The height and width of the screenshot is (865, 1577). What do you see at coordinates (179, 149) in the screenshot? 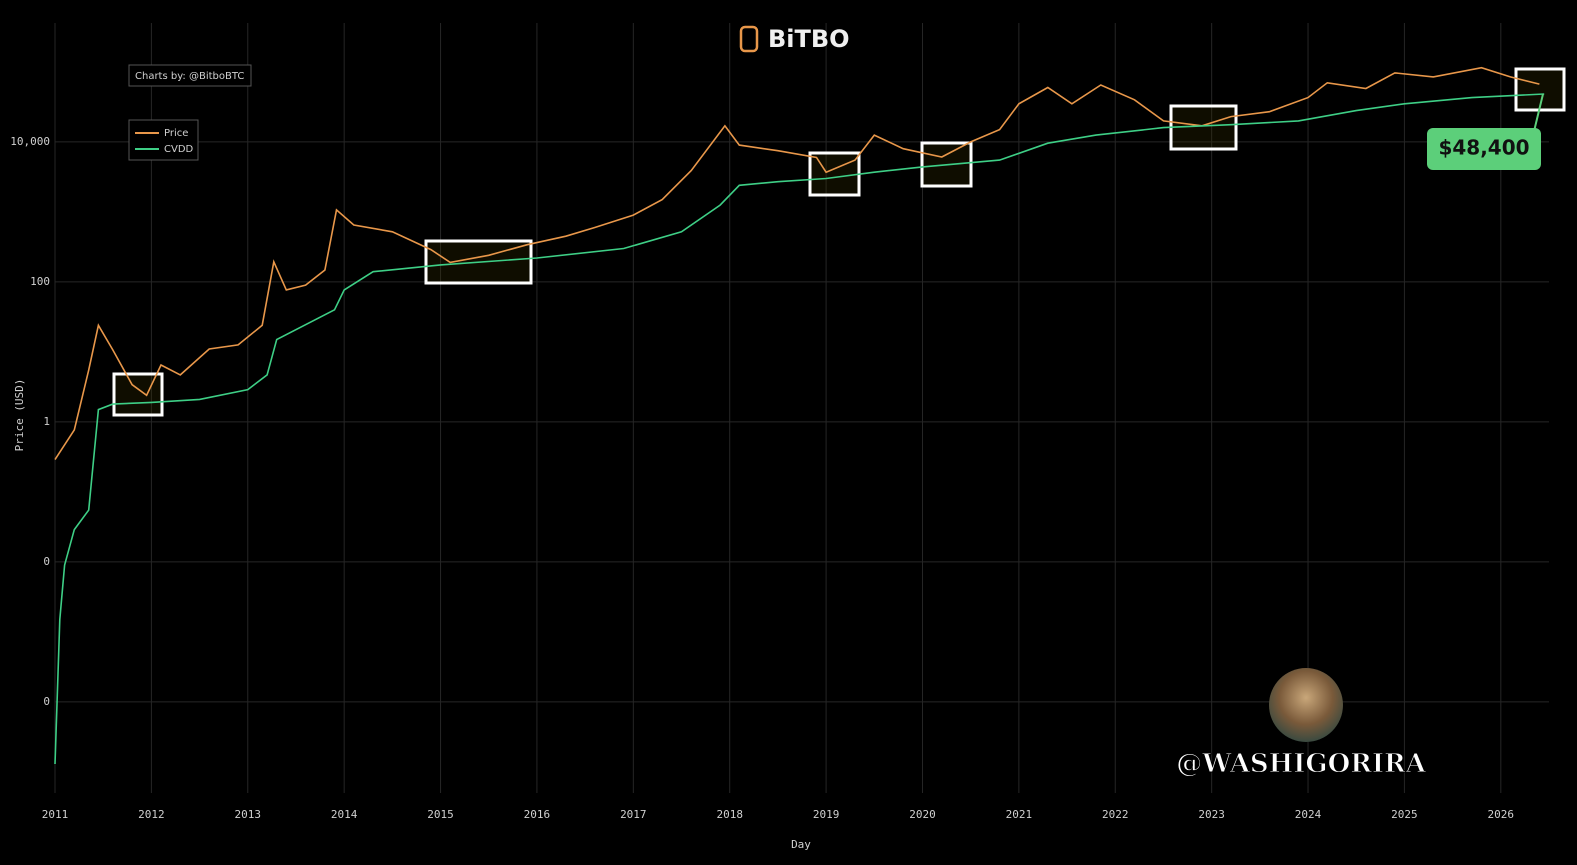
I see `legend-label: CVDD` at bounding box center [179, 149].